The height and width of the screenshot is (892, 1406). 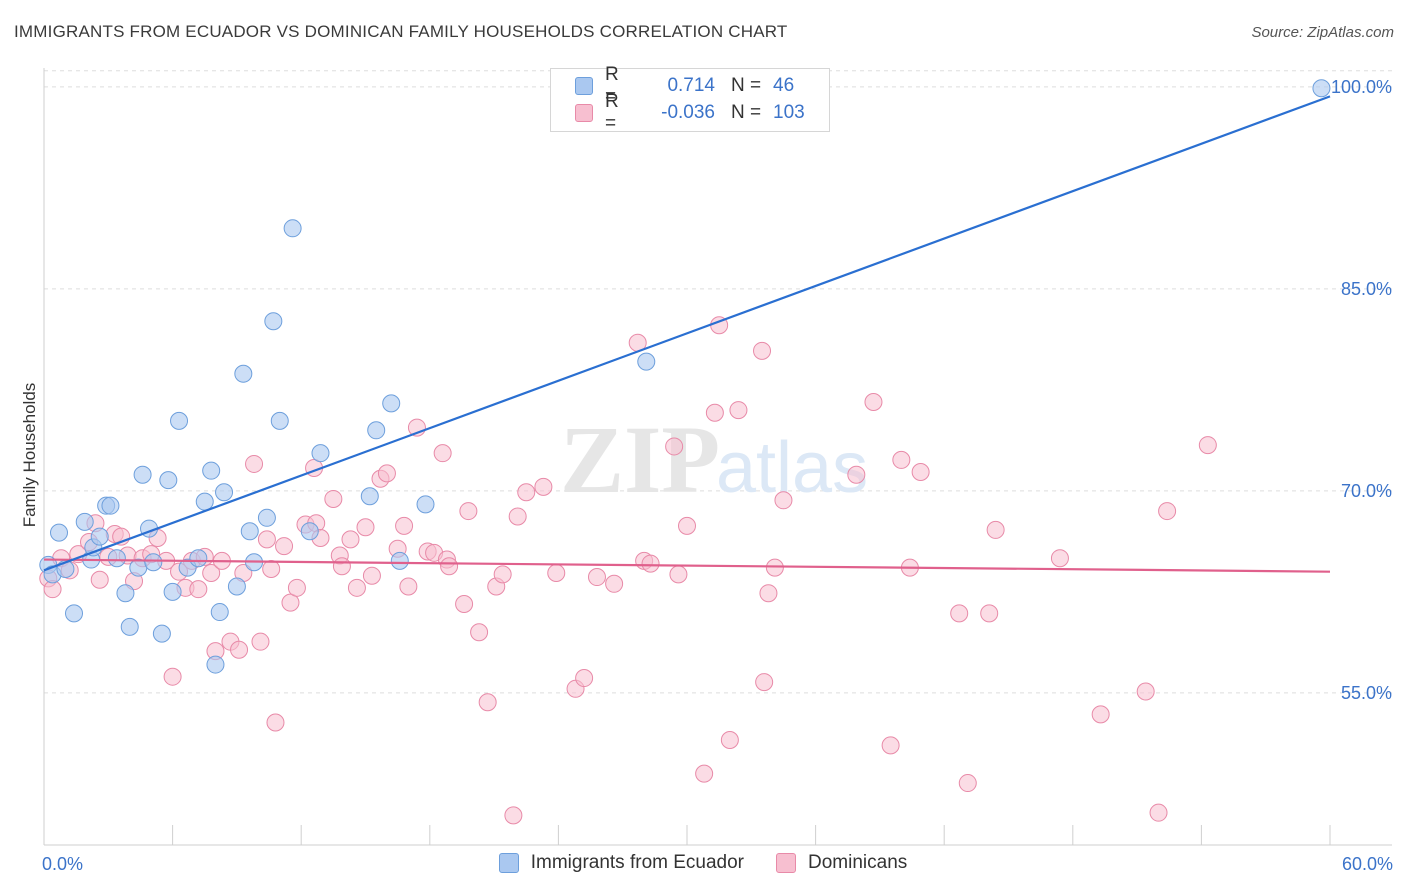 What do you see at coordinates (792, 468) in the screenshot?
I see `watermark-atlas: atlas` at bounding box center [792, 468].